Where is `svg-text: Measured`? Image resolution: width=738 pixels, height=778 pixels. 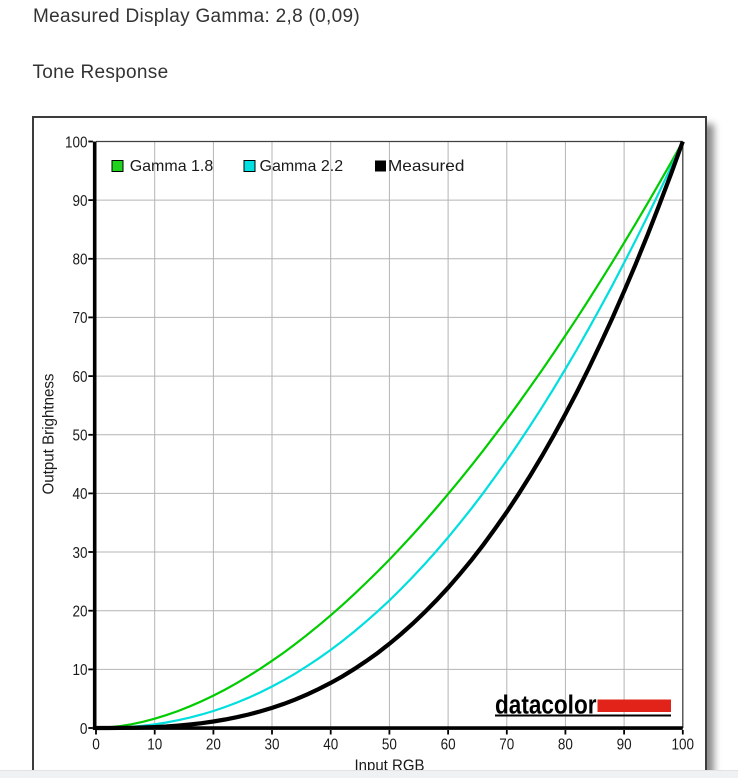 svg-text: Measured is located at coordinates (426, 166).